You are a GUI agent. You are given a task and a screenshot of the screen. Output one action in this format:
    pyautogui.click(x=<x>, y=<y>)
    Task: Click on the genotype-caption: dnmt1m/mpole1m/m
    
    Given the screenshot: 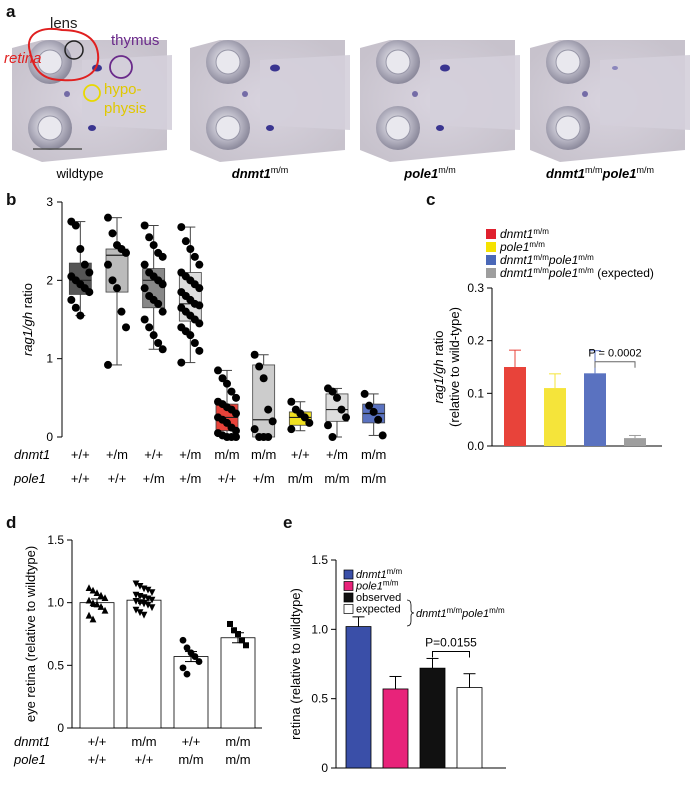 What is the action you would take?
    pyautogui.click(x=600, y=173)
    